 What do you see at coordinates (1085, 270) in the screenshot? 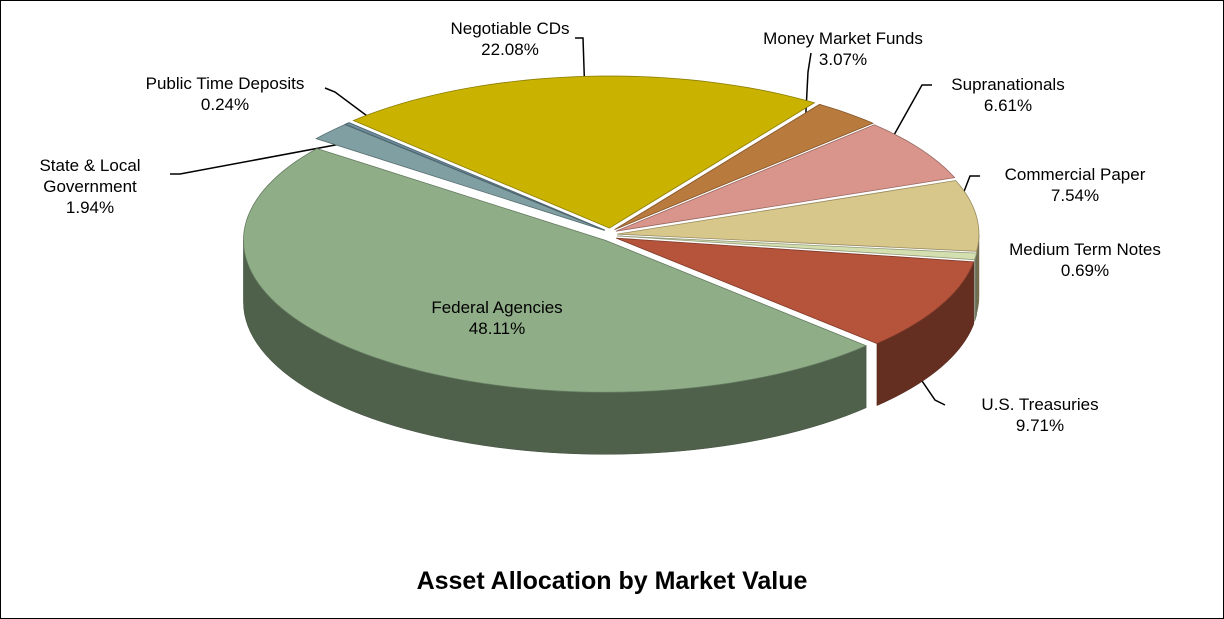
I see `value-label: 0.69%` at bounding box center [1085, 270].